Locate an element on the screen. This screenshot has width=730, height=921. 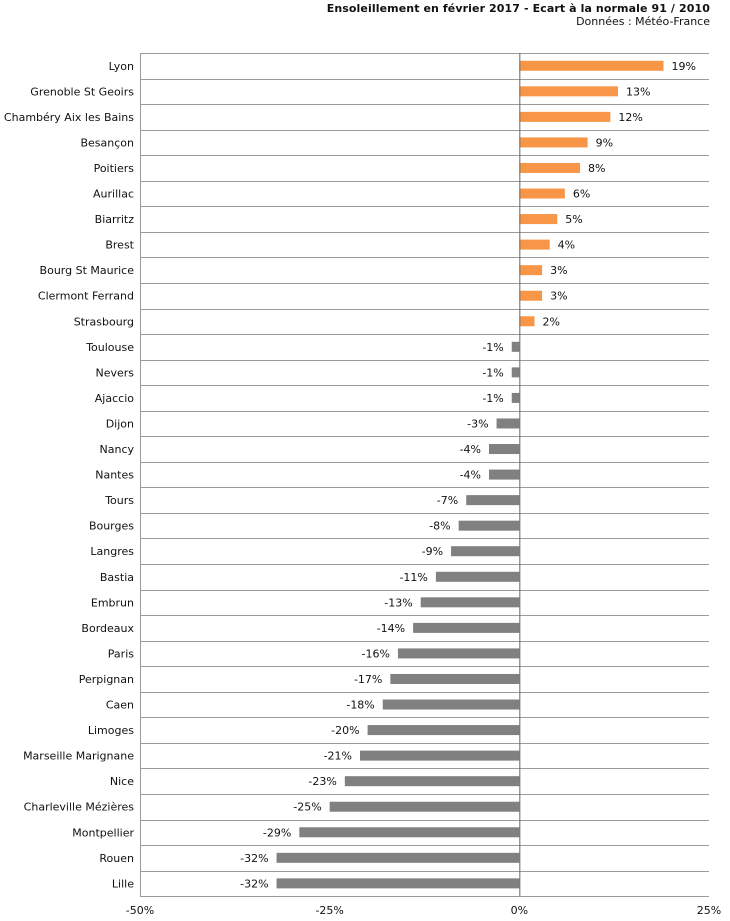
data-label: 4% is located at coordinates (566, 245).